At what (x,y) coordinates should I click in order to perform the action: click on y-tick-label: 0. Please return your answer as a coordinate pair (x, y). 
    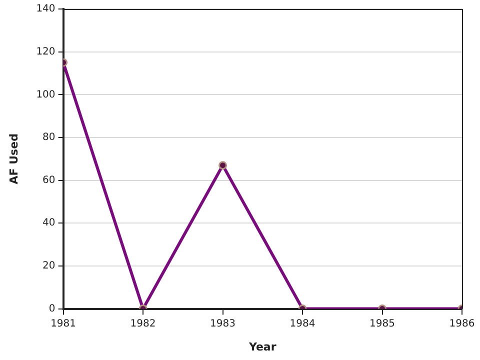
    Looking at the image, I should click on (52, 308).